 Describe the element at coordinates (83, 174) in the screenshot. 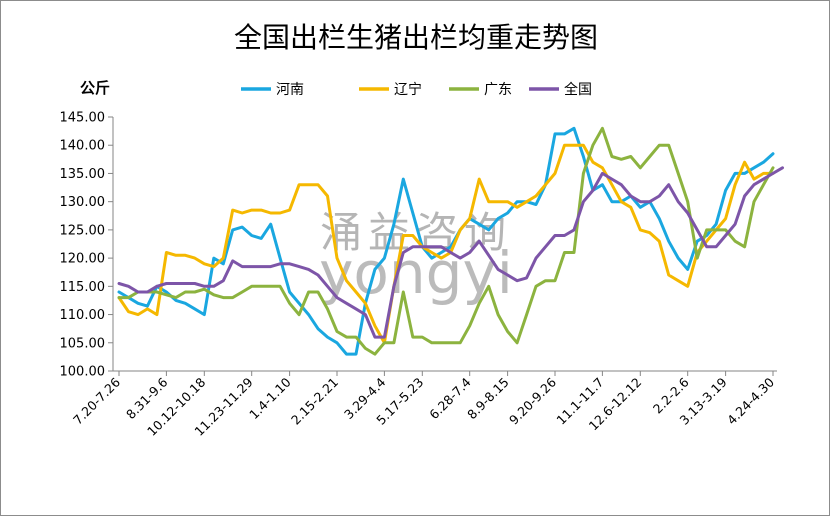

I see `y-tick-label: 135.00` at that location.